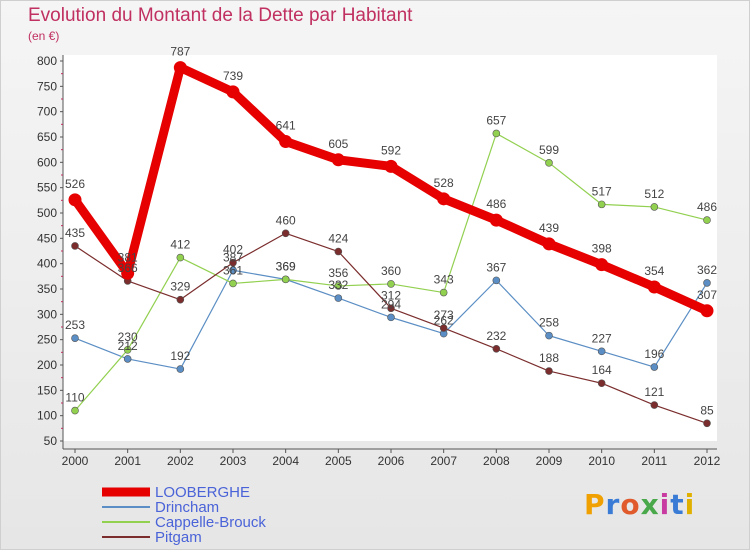  Describe the element at coordinates (47, 188) in the screenshot. I see `y-tick-label: 550` at that location.